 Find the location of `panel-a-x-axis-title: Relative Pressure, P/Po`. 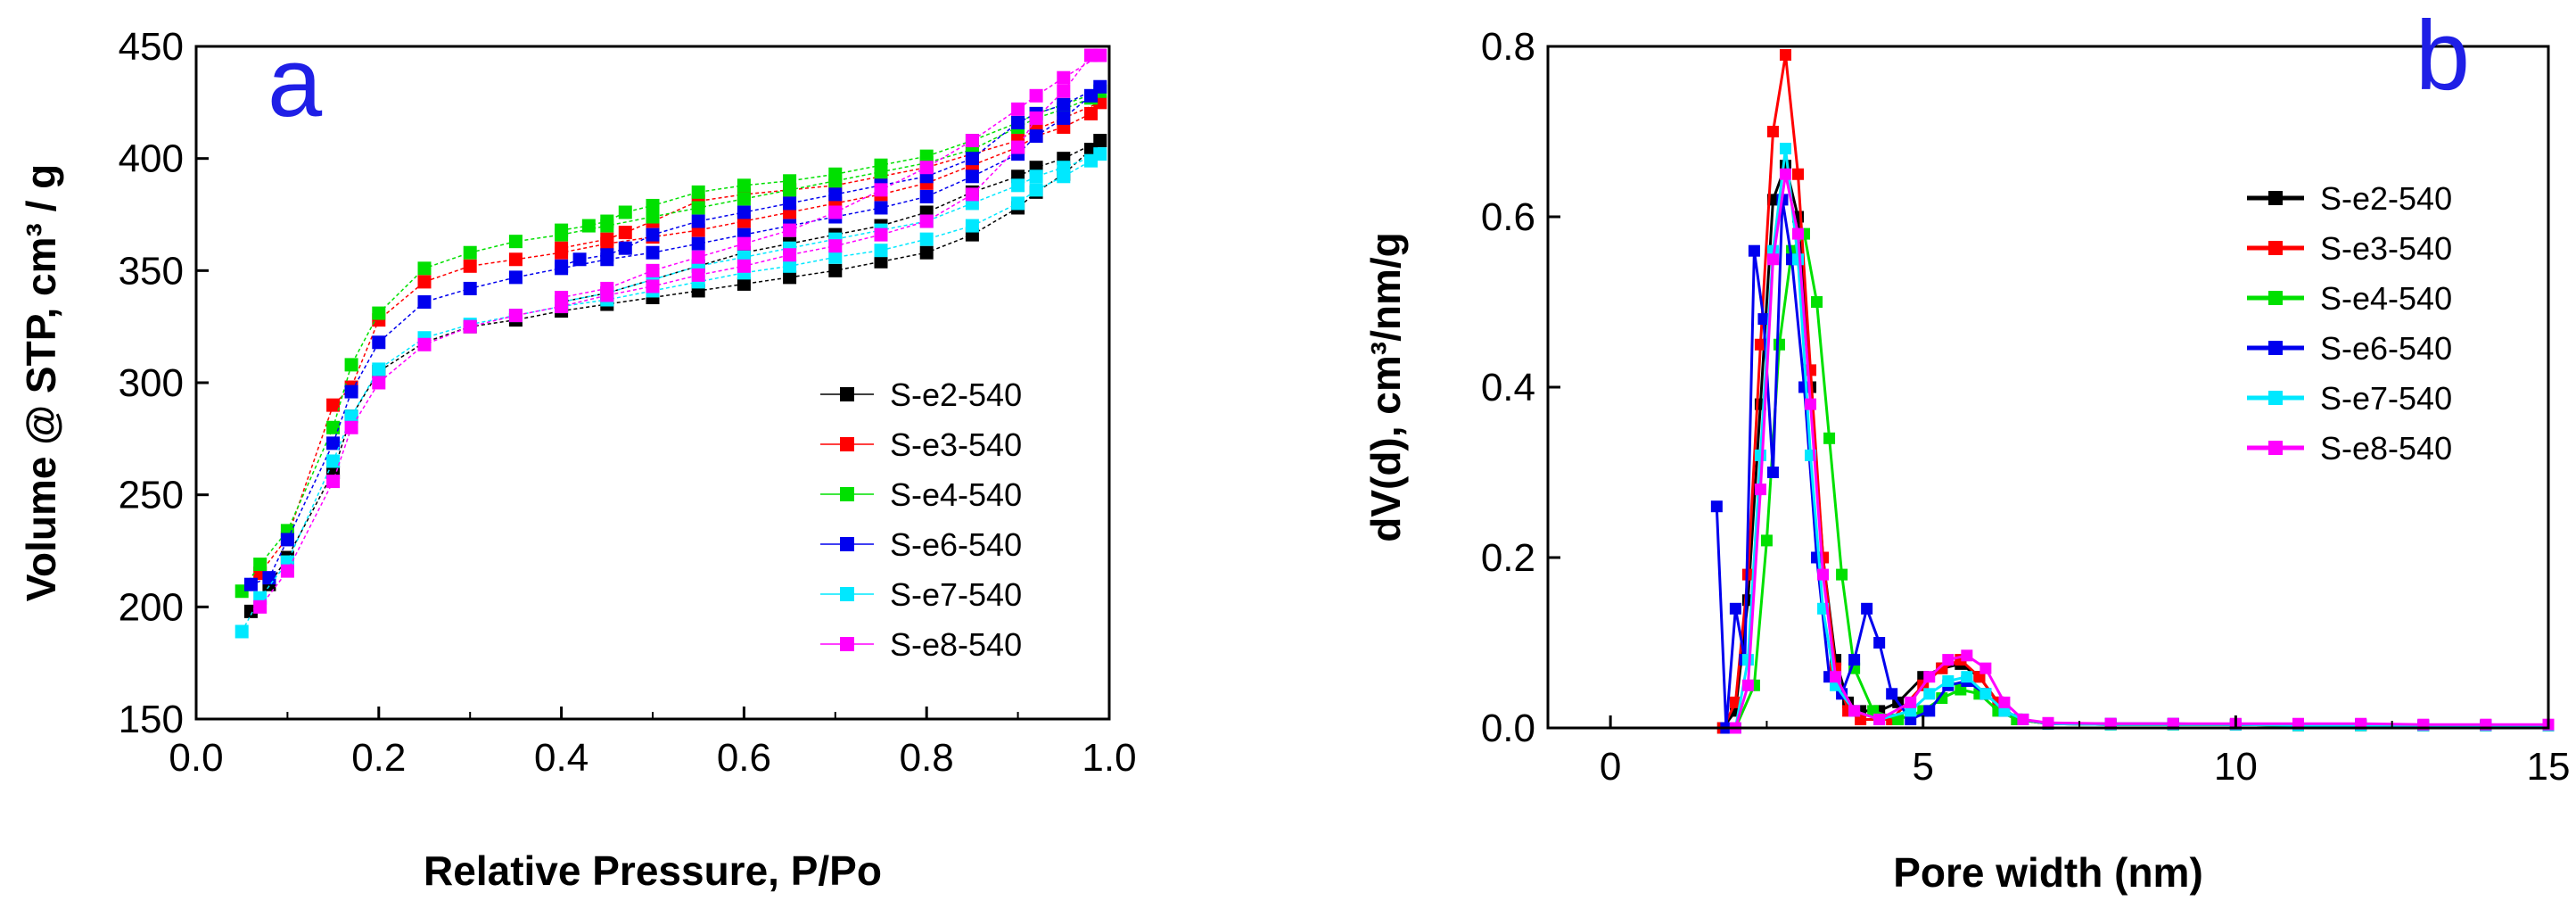

panel-a-x-axis-title: Relative Pressure, P/Po is located at coordinates (653, 870).